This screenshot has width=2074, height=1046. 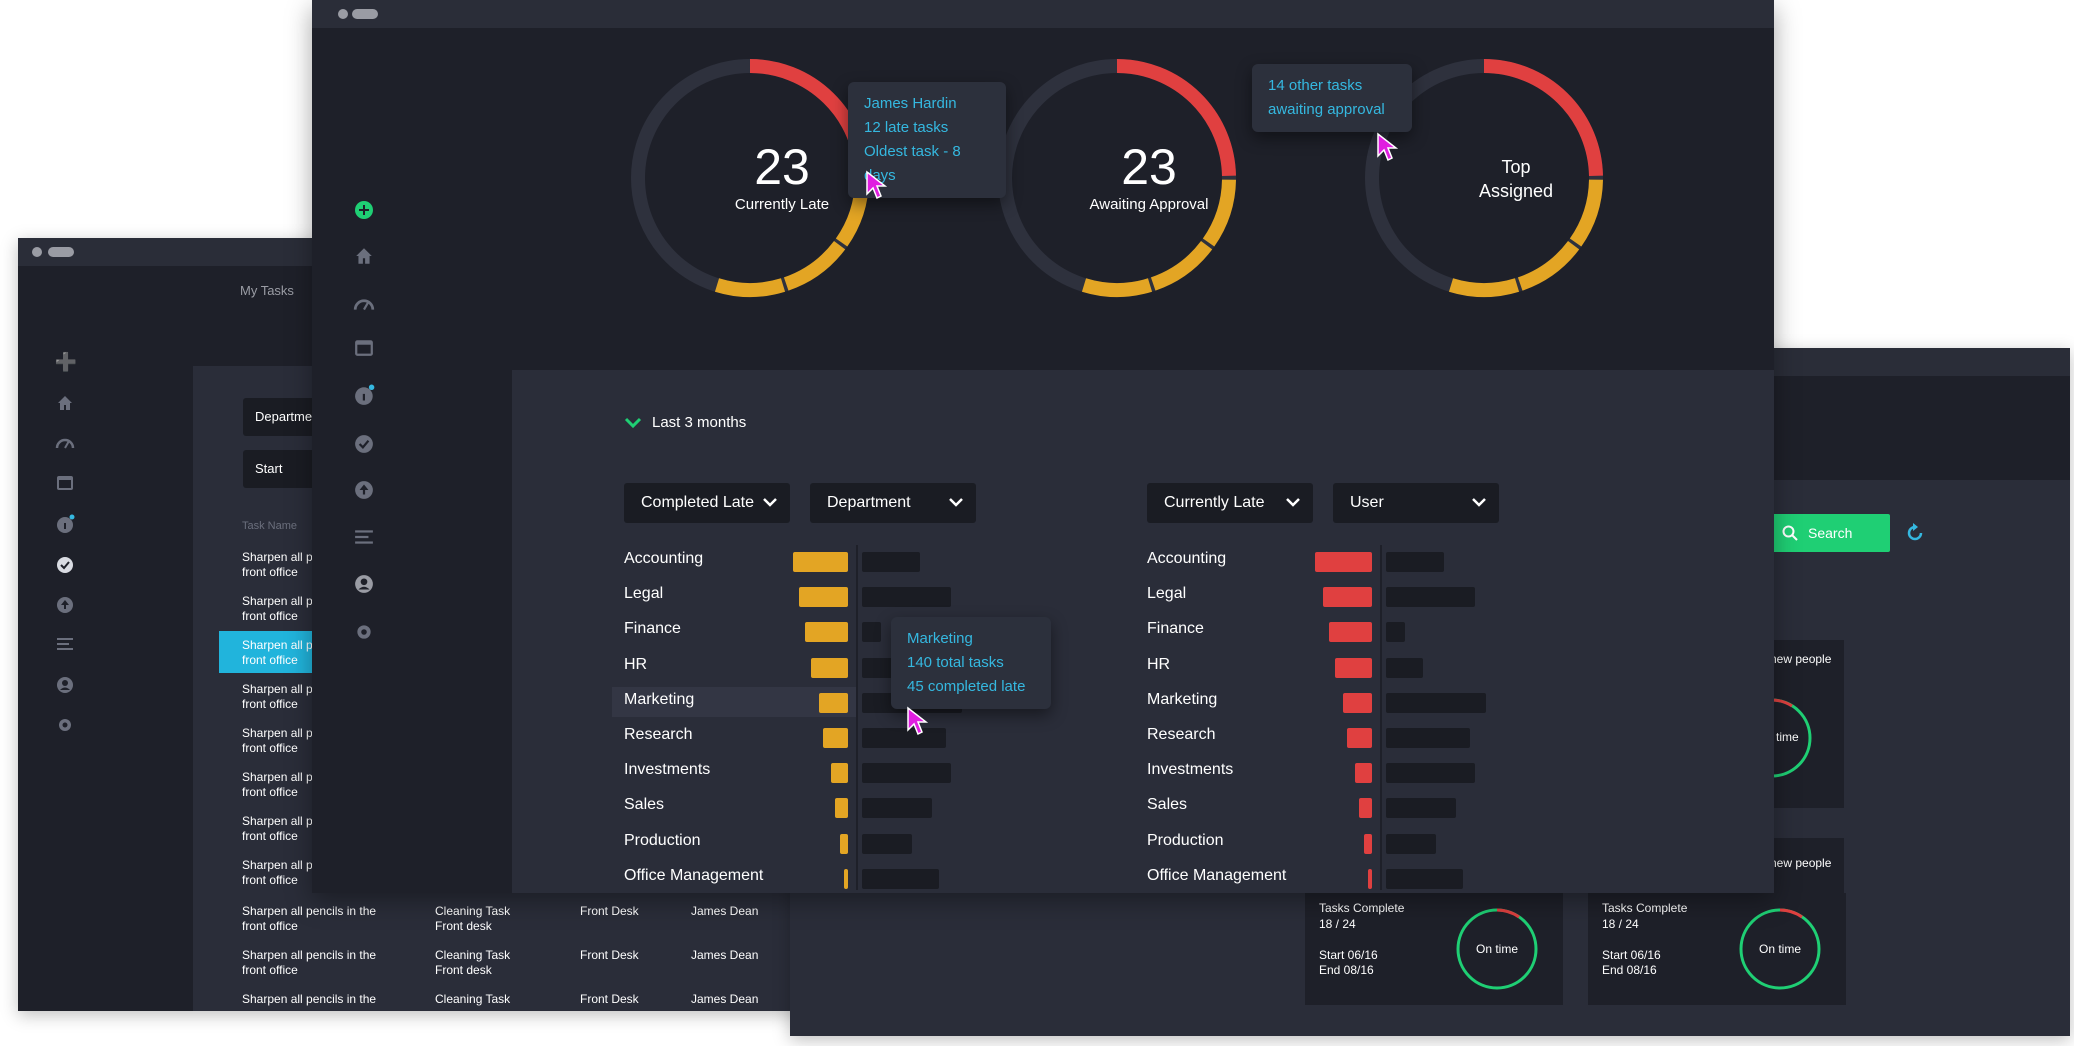 I want to click on selected-row-highlight, so click(x=274, y=652).